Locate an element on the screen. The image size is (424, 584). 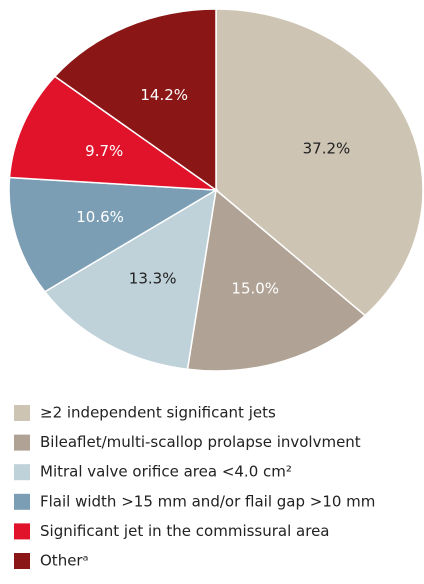
slice-label: 15.0% is located at coordinates (255, 289).